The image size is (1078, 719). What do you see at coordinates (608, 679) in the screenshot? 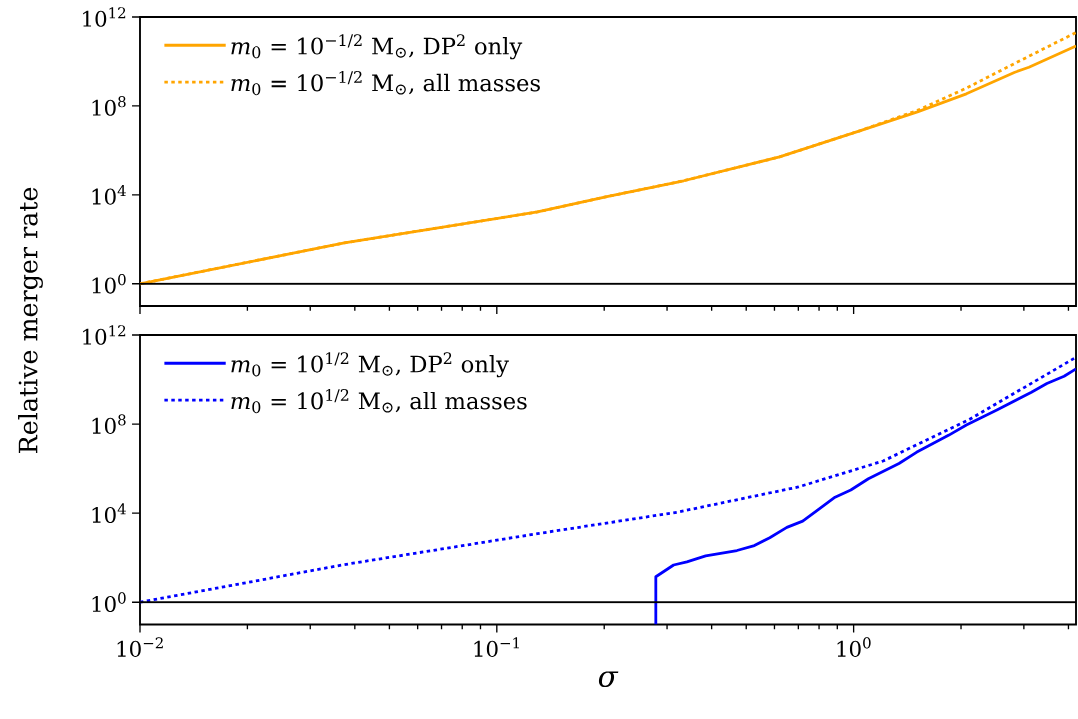
I see `x-axis-title: σ` at bounding box center [608, 679].